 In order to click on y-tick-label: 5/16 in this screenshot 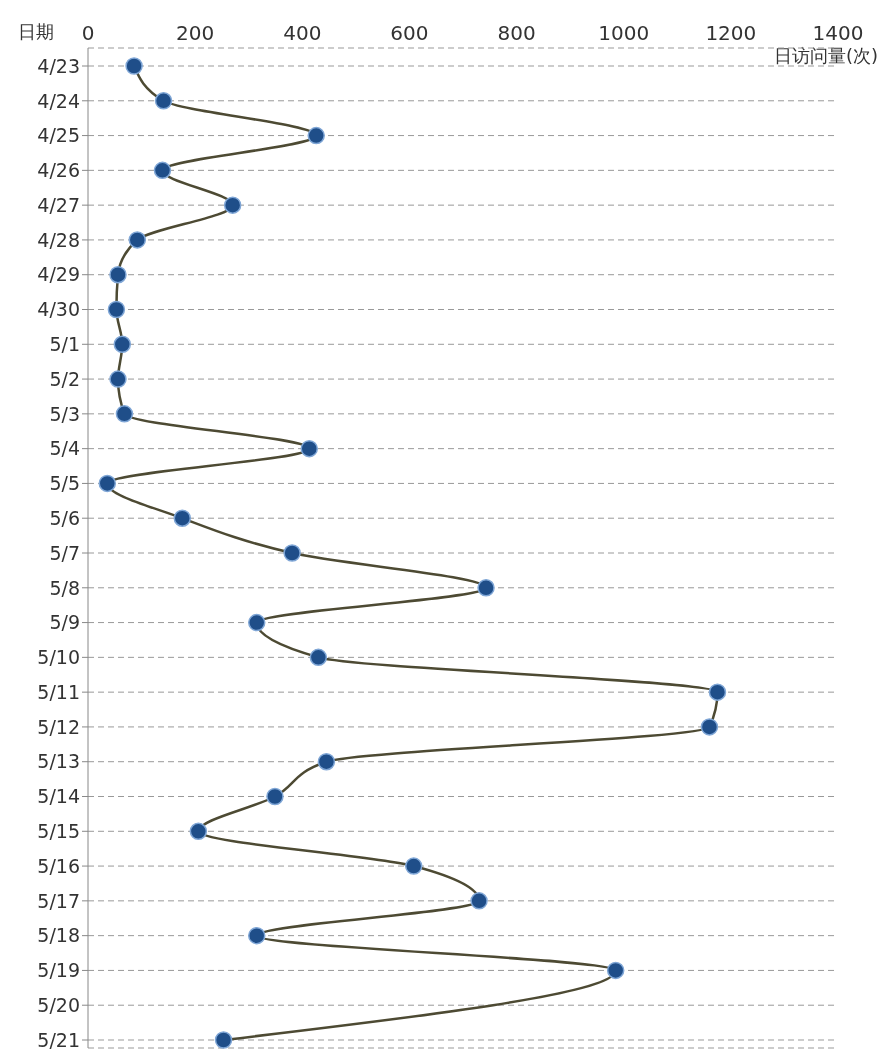, I will do `click(58, 865)`.